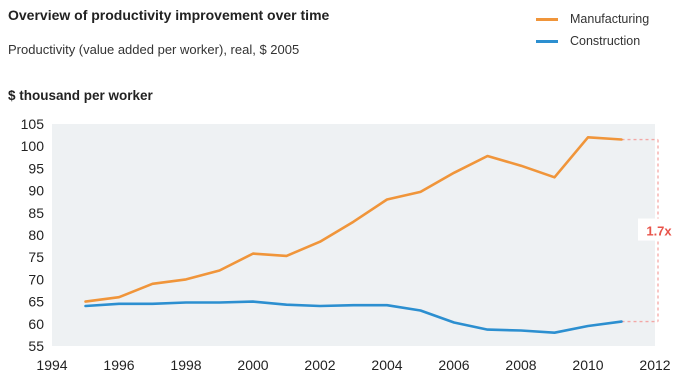 This screenshot has width=681, height=376. What do you see at coordinates (36, 235) in the screenshot?
I see `y-tick-label: 80` at bounding box center [36, 235].